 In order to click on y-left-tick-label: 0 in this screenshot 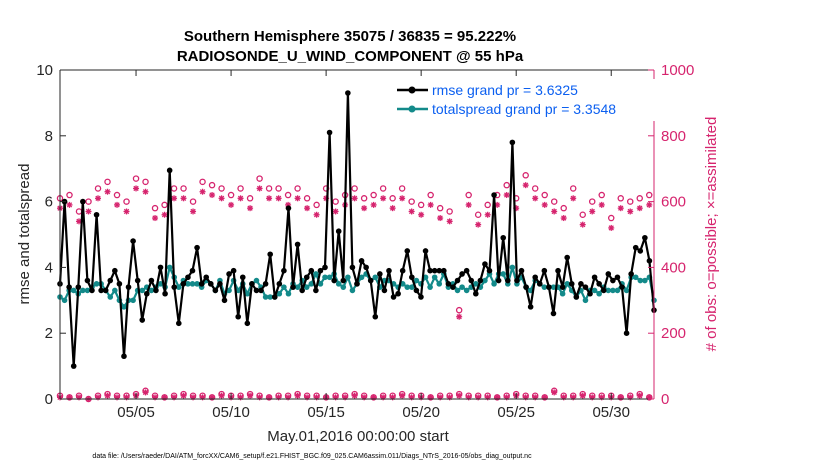, I will do `click(49, 399)`.